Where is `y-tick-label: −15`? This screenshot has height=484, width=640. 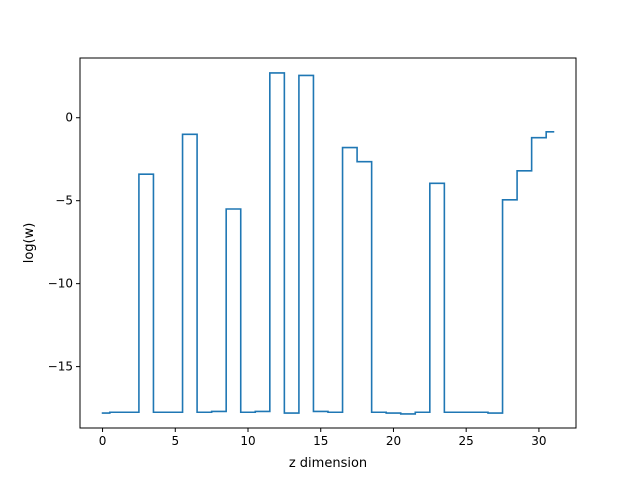 y-tick-label: −15 is located at coordinates (60, 367).